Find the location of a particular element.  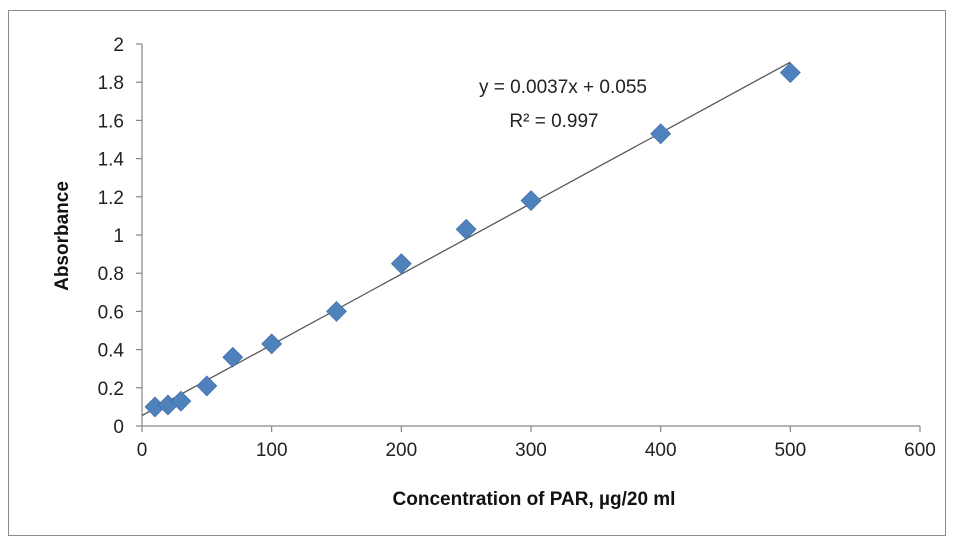

x-tick-label: 400 is located at coordinates (661, 450).